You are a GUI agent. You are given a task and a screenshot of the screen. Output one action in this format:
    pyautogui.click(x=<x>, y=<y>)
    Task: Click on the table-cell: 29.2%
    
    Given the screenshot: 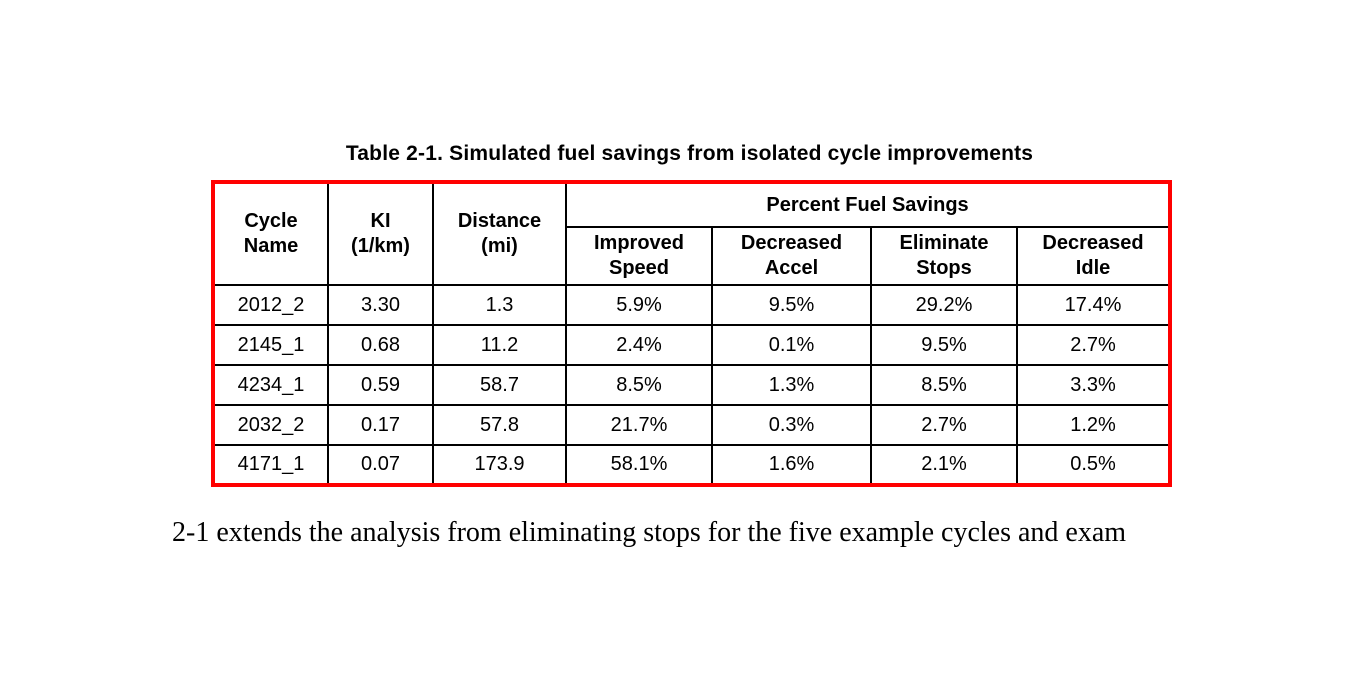 What is the action you would take?
    pyautogui.click(x=944, y=305)
    